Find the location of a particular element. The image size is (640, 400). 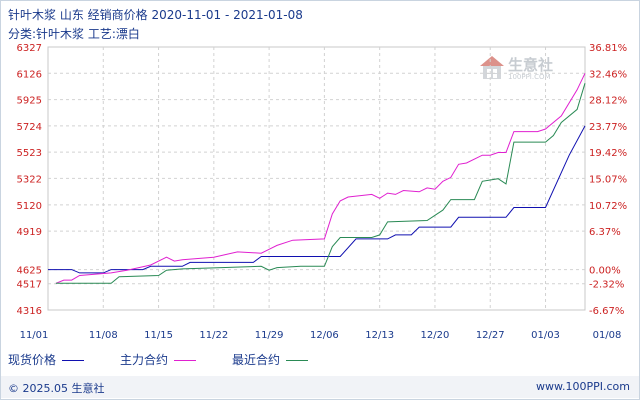

footer-bar is located at coordinates (320, 387).